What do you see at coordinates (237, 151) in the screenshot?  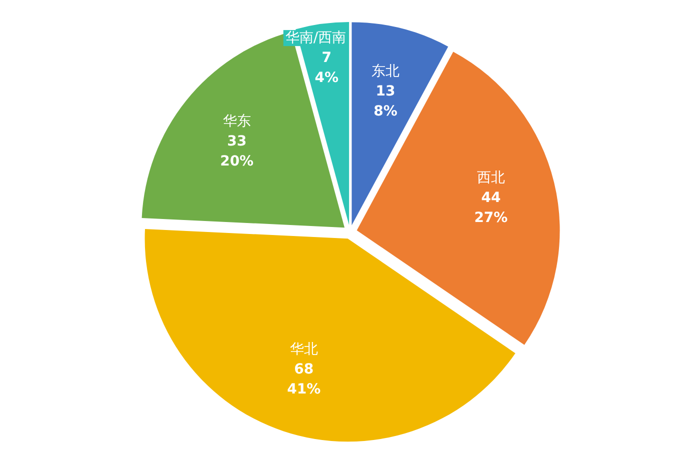 I see `data-label: 33 20%` at bounding box center [237, 151].